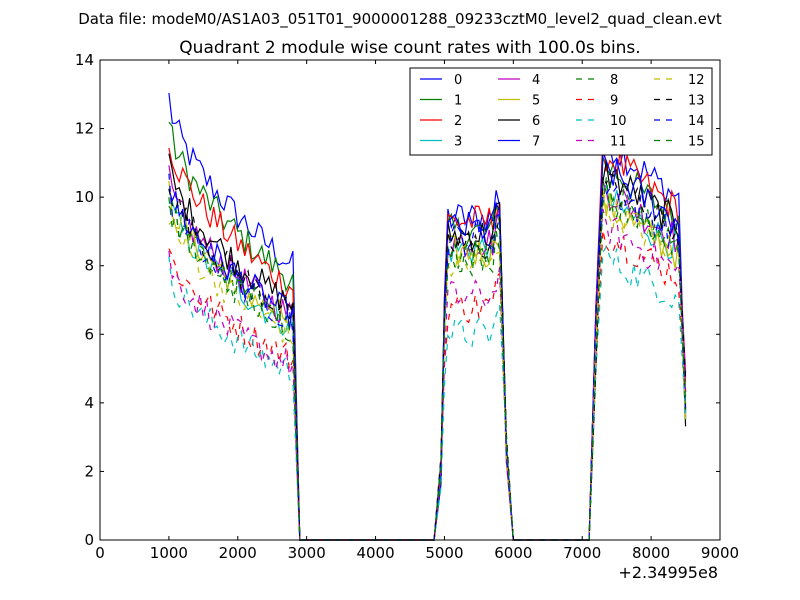 The height and width of the screenshot is (600, 800). What do you see at coordinates (458, 121) in the screenshot?
I see `legend-label-2: 2` at bounding box center [458, 121].